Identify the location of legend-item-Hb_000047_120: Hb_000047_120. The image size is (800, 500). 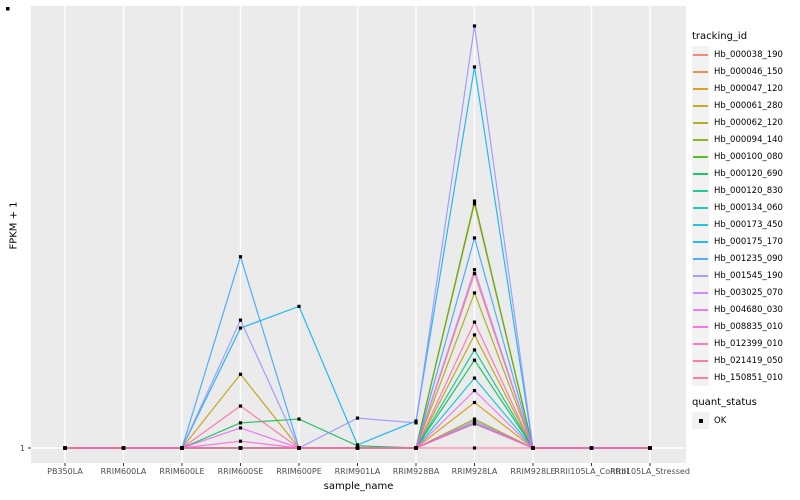
(745, 88).